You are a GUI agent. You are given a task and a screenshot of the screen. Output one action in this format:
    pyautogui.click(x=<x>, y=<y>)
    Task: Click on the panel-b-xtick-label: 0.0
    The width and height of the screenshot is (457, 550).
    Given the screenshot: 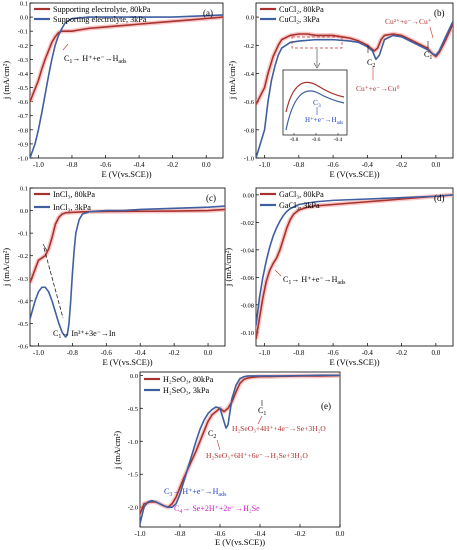 What is the action you would take?
    pyautogui.click(x=435, y=165)
    